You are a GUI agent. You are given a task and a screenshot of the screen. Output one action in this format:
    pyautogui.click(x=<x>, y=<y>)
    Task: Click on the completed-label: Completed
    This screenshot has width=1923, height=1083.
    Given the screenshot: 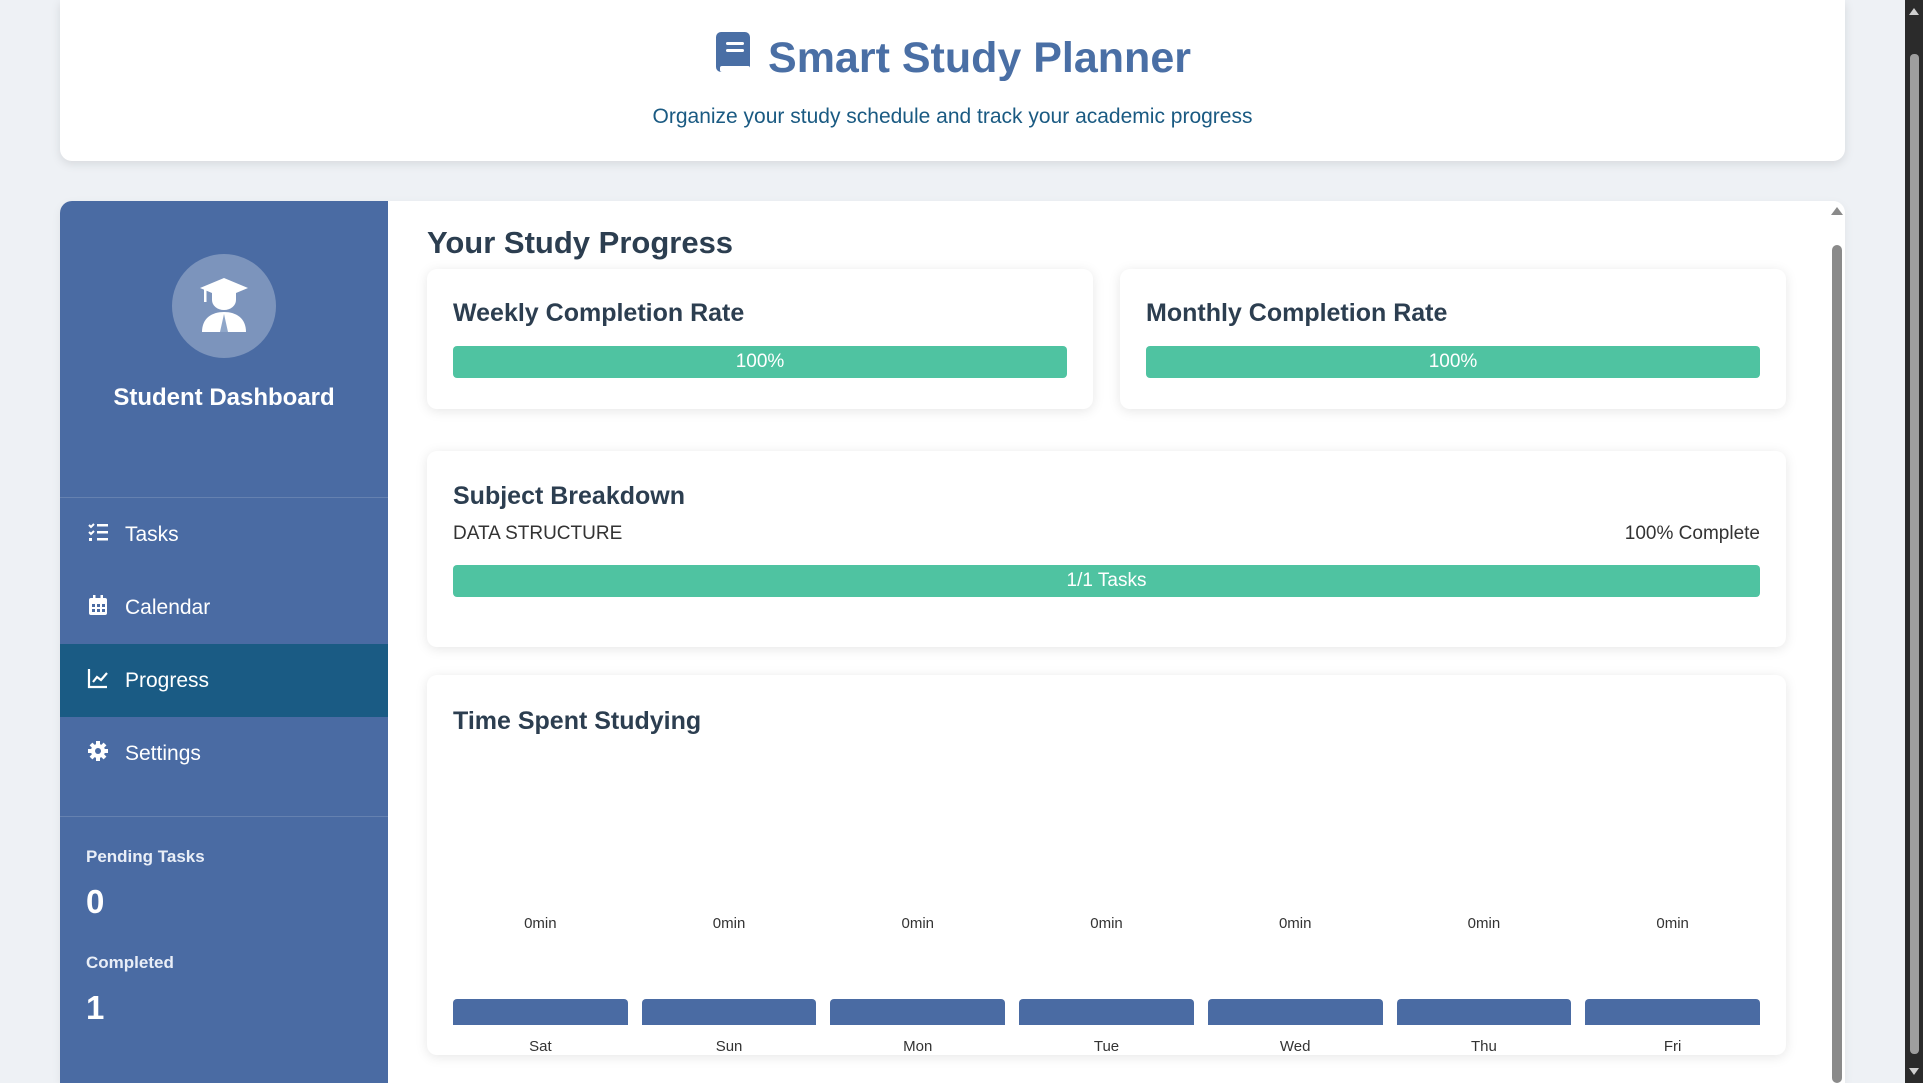 What is the action you would take?
    pyautogui.click(x=130, y=962)
    